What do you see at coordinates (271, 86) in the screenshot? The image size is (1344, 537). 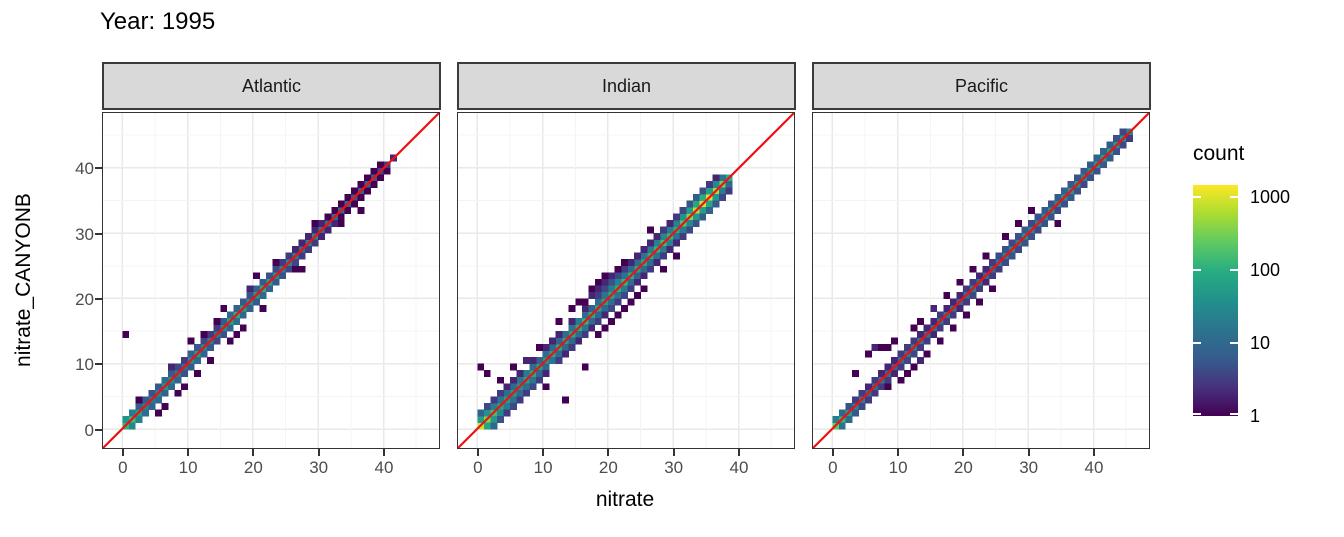 I see `facet-strip-atlantic: Atlantic` at bounding box center [271, 86].